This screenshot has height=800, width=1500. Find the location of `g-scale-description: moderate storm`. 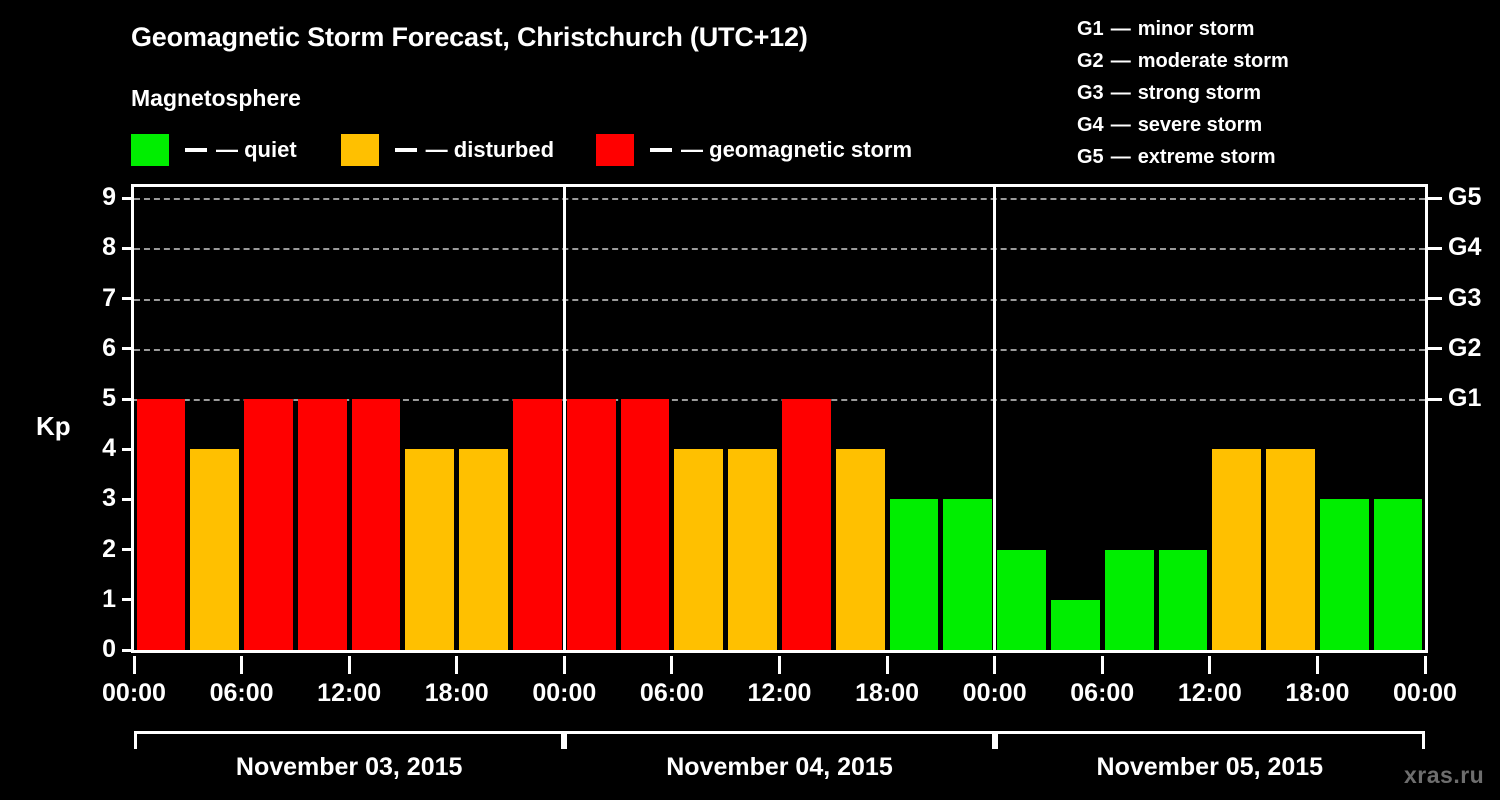

g-scale-description: moderate storm is located at coordinates (1213, 60).